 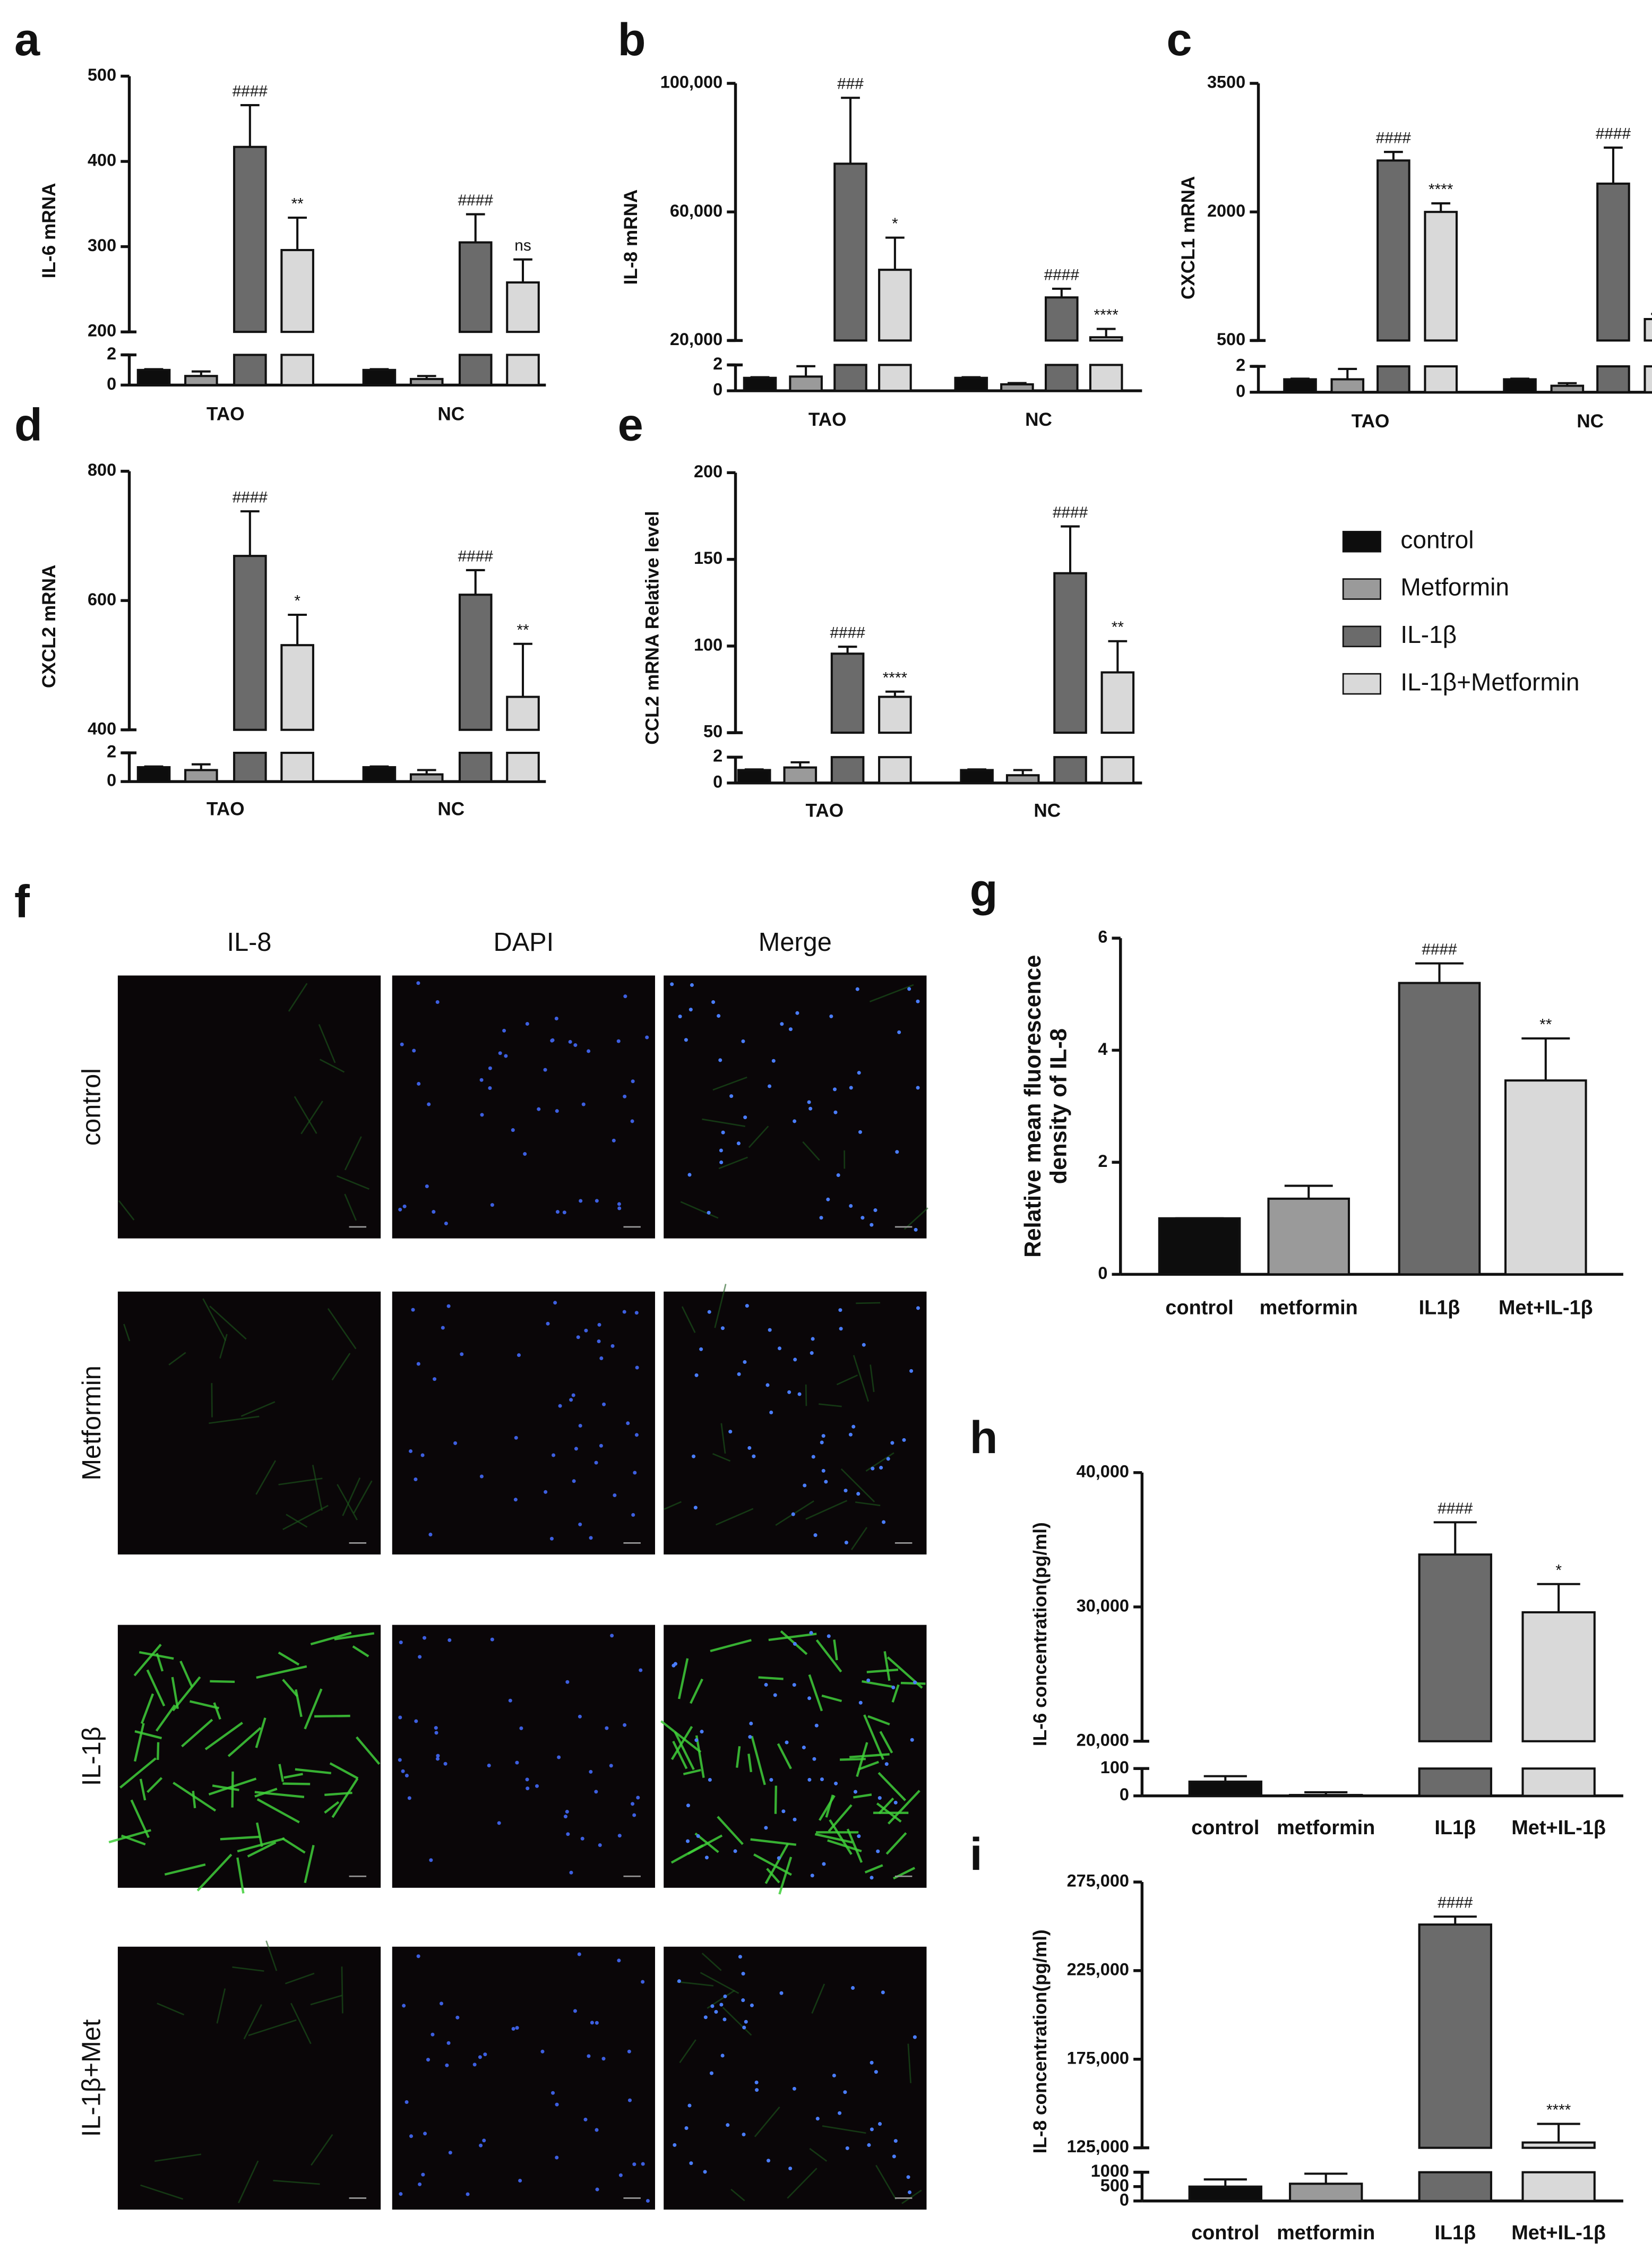 What do you see at coordinates (250, 497) in the screenshot?
I see `significance-label: ####` at bounding box center [250, 497].